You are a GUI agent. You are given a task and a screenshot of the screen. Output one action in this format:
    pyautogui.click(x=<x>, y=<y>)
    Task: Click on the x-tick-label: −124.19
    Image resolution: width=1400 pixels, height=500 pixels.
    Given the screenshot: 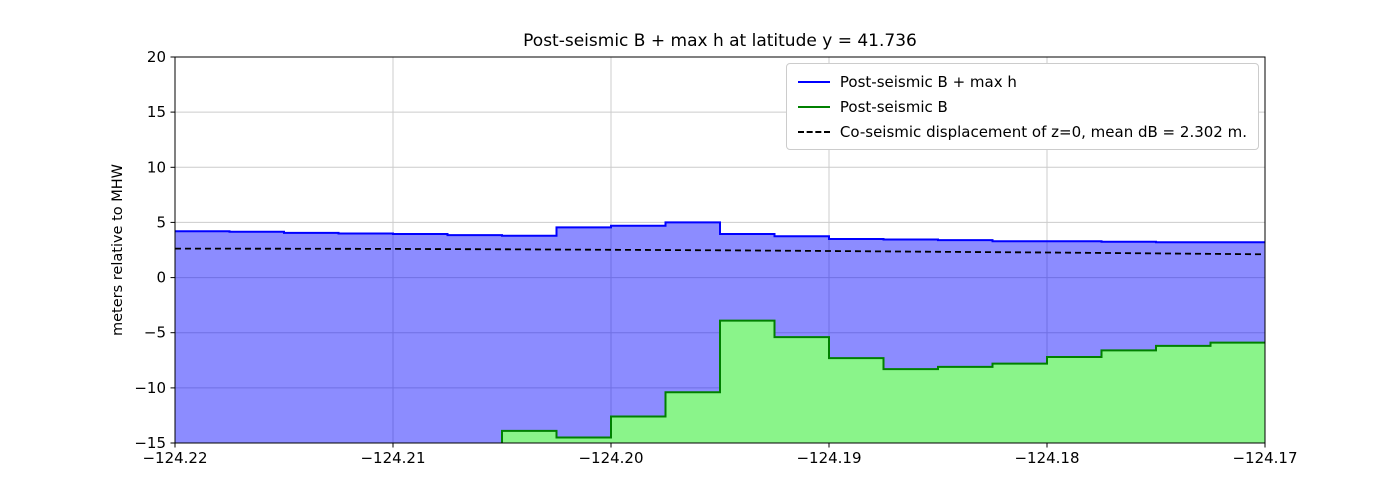 What is the action you would take?
    pyautogui.click(x=828, y=458)
    